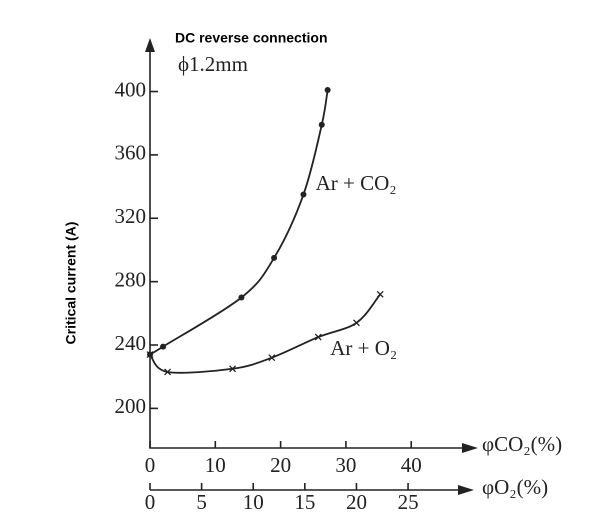 This screenshot has width=600, height=521. Describe the element at coordinates (131, 153) in the screenshot. I see `y-tick-label: 360` at that location.